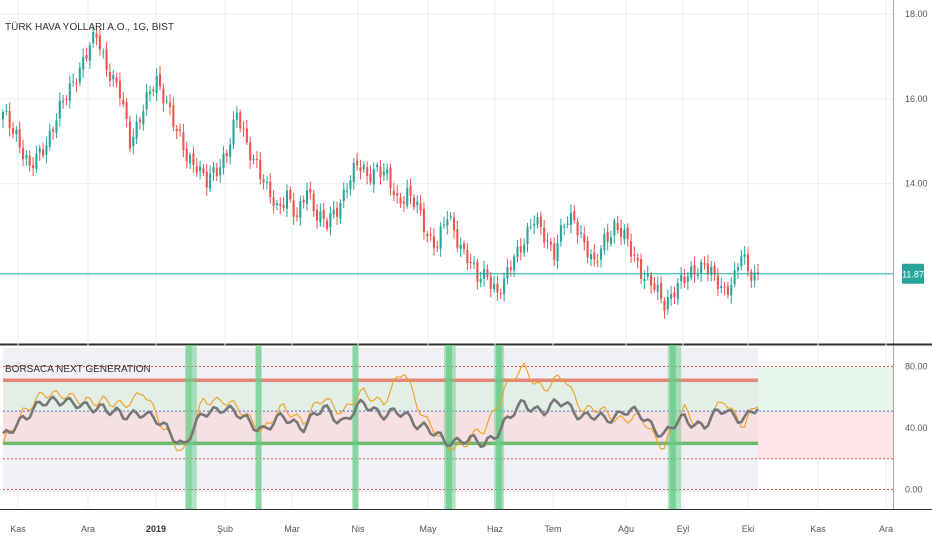 This screenshot has height=550, width=932. I want to click on time-tick-label: Nis, so click(358, 529).